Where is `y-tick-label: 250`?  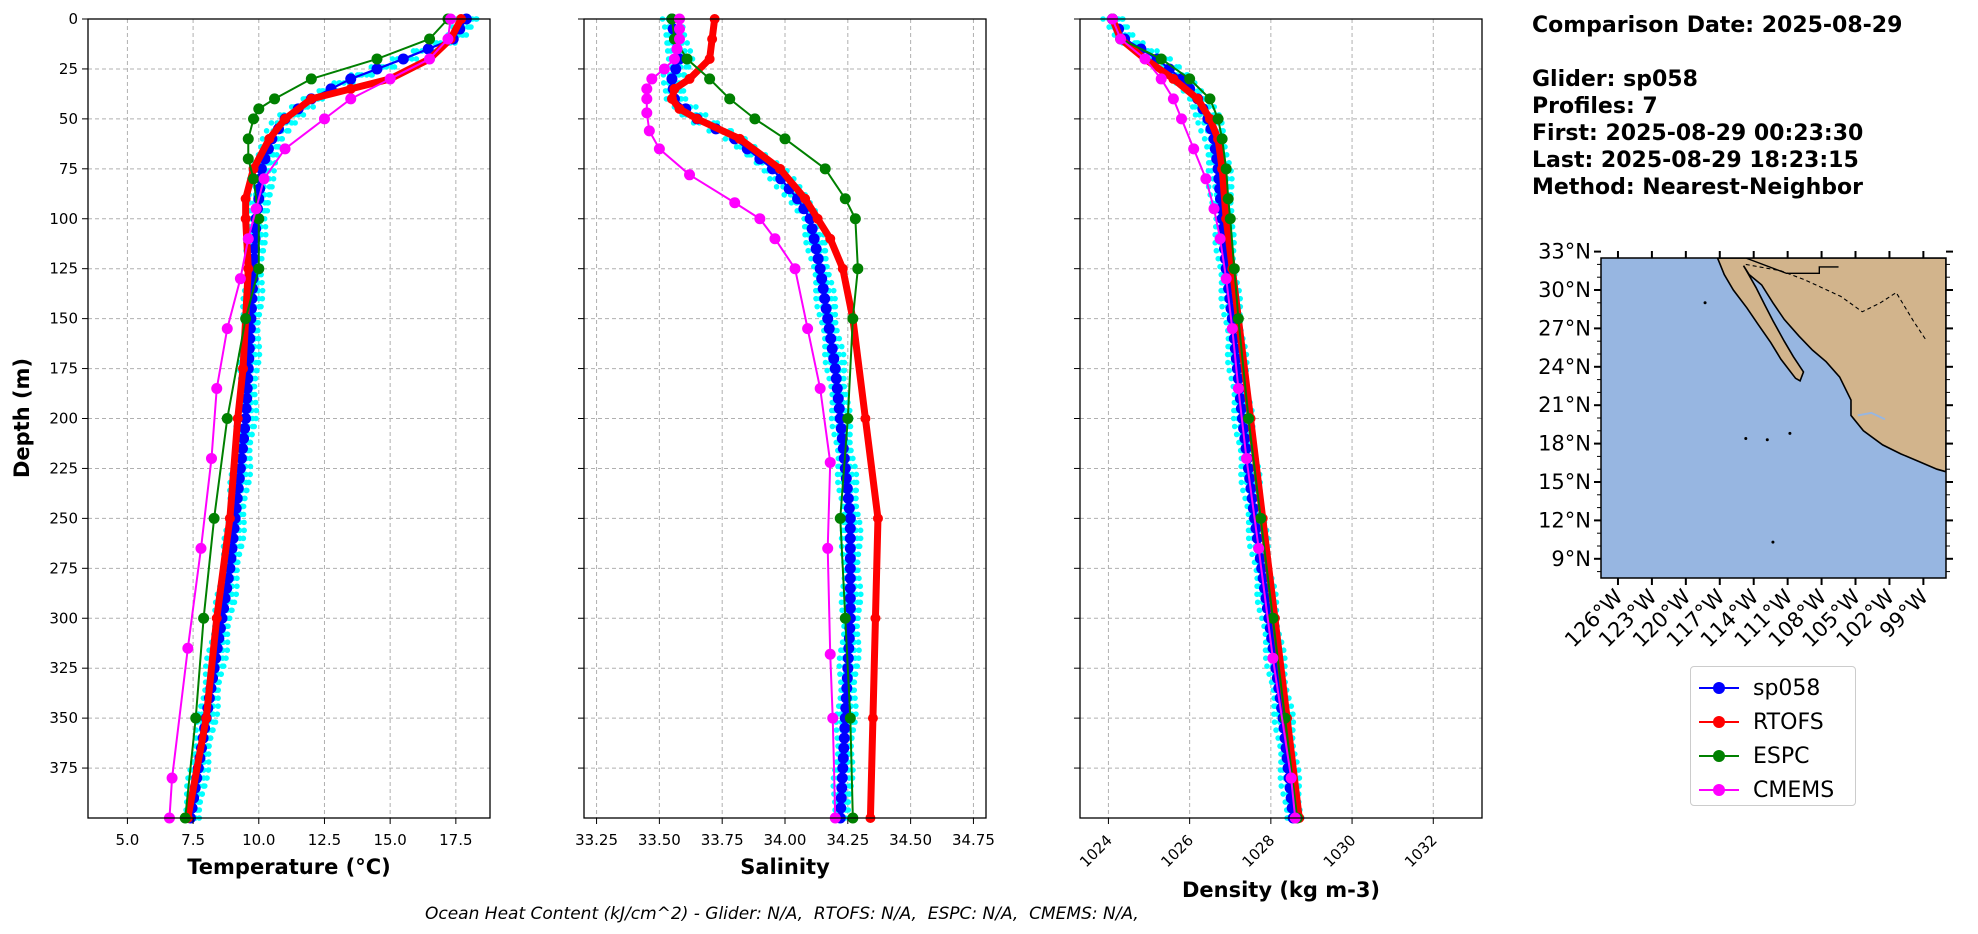
y-tick-label: 250 is located at coordinates (63, 518).